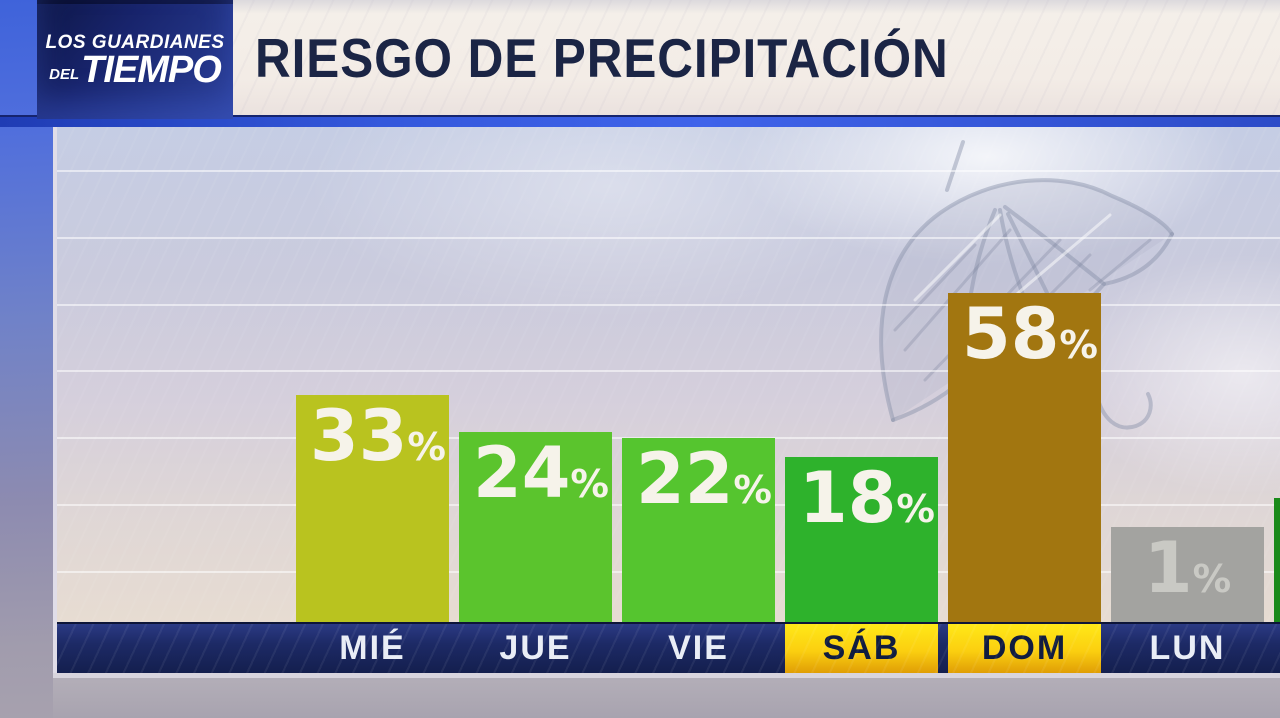 Image resolution: width=1280 pixels, height=718 pixels. Describe the element at coordinates (64, 75) in the screenshot. I see `logo-del: DEL` at that location.